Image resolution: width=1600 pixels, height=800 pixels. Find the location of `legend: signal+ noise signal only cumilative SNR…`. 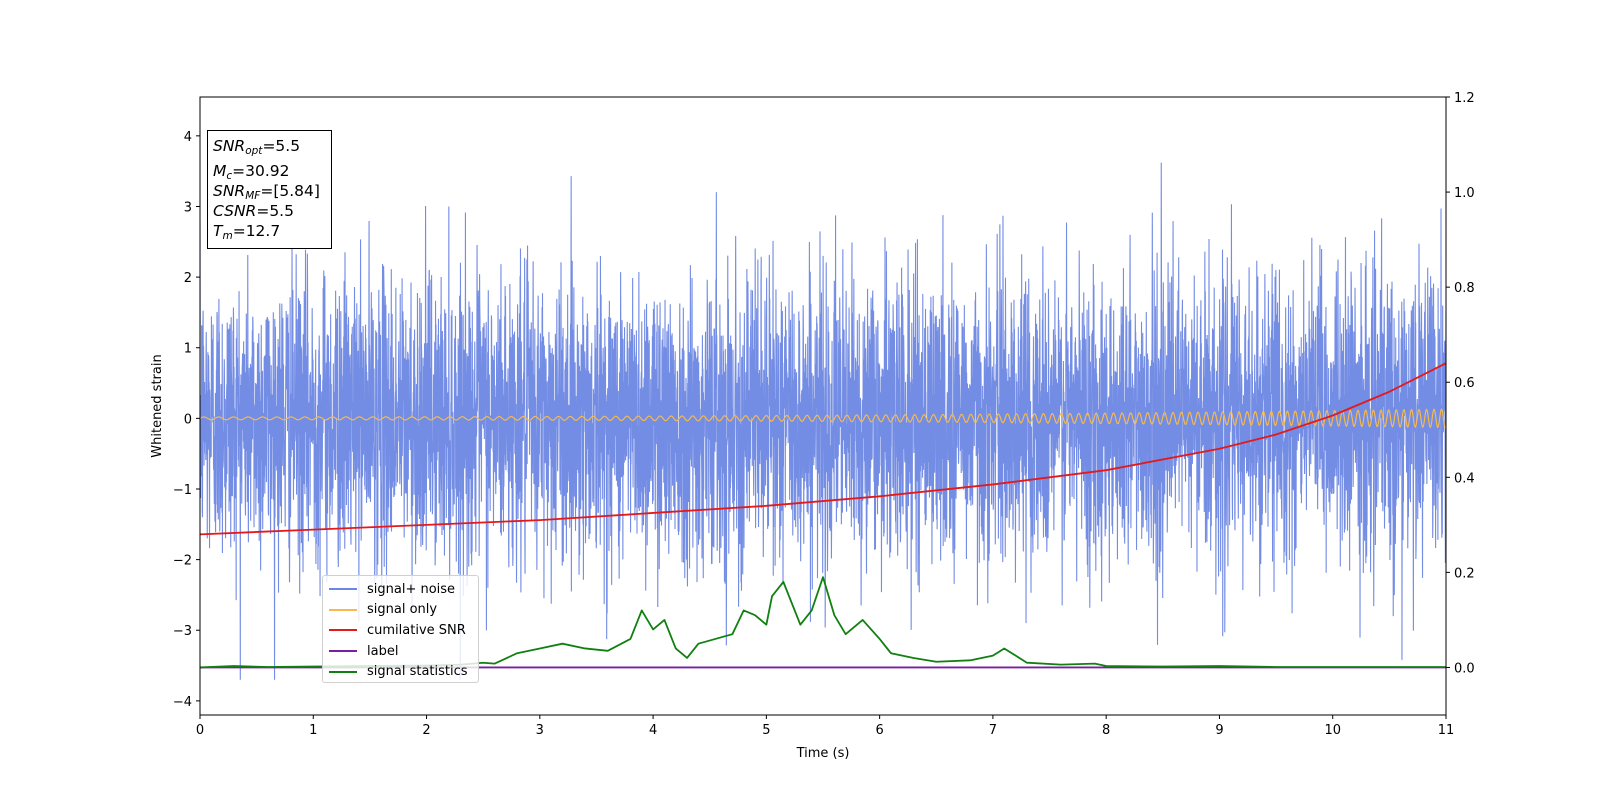

legend: signal+ noise signal only cumilative SNR… is located at coordinates (400, 629).